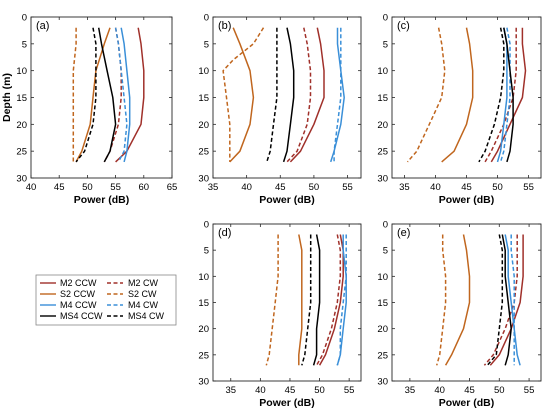 The height and width of the screenshot is (415, 550). I want to click on x-tick-label: 60, so click(144, 187).